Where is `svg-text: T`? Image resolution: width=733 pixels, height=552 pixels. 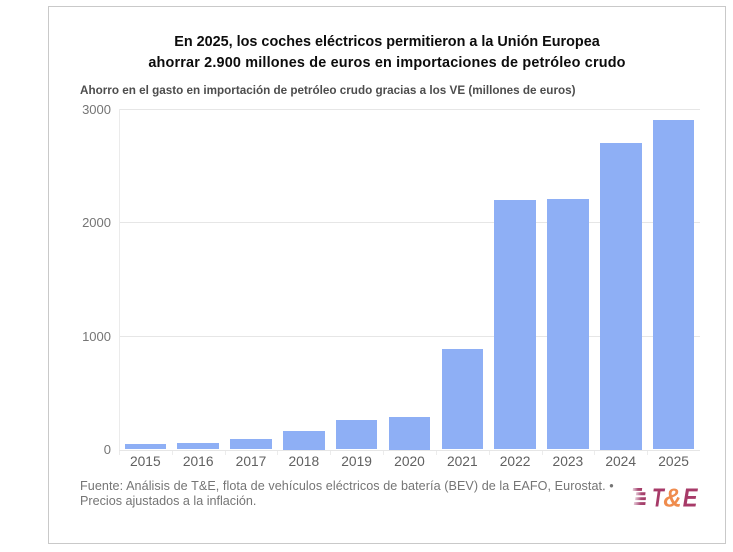
svg-text: T is located at coordinates (659, 498).